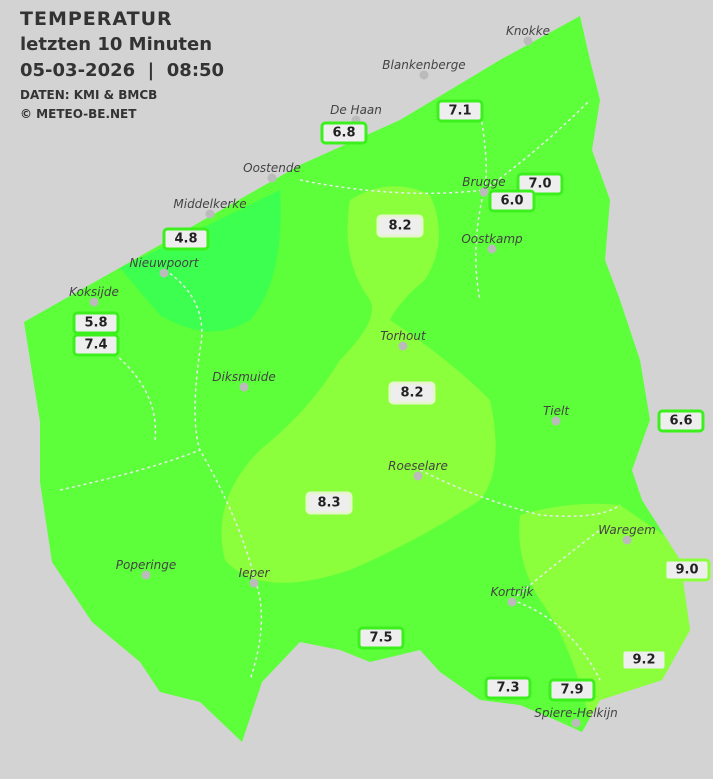  What do you see at coordinates (572, 690) in the screenshot?
I see `temperature-reading: 7.9` at bounding box center [572, 690].